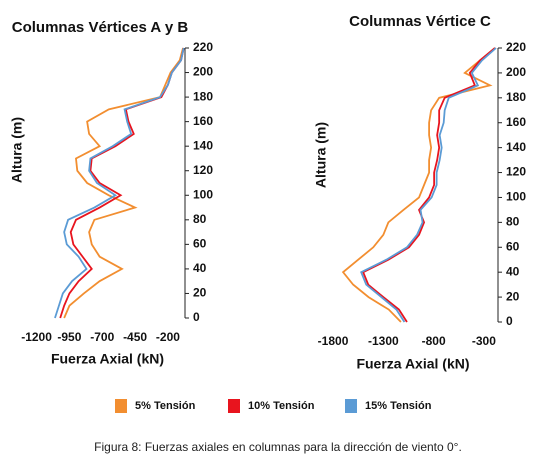 The height and width of the screenshot is (474, 557). What do you see at coordinates (102, 337) in the screenshot?
I see `x-tick-label: -700` at bounding box center [102, 337].